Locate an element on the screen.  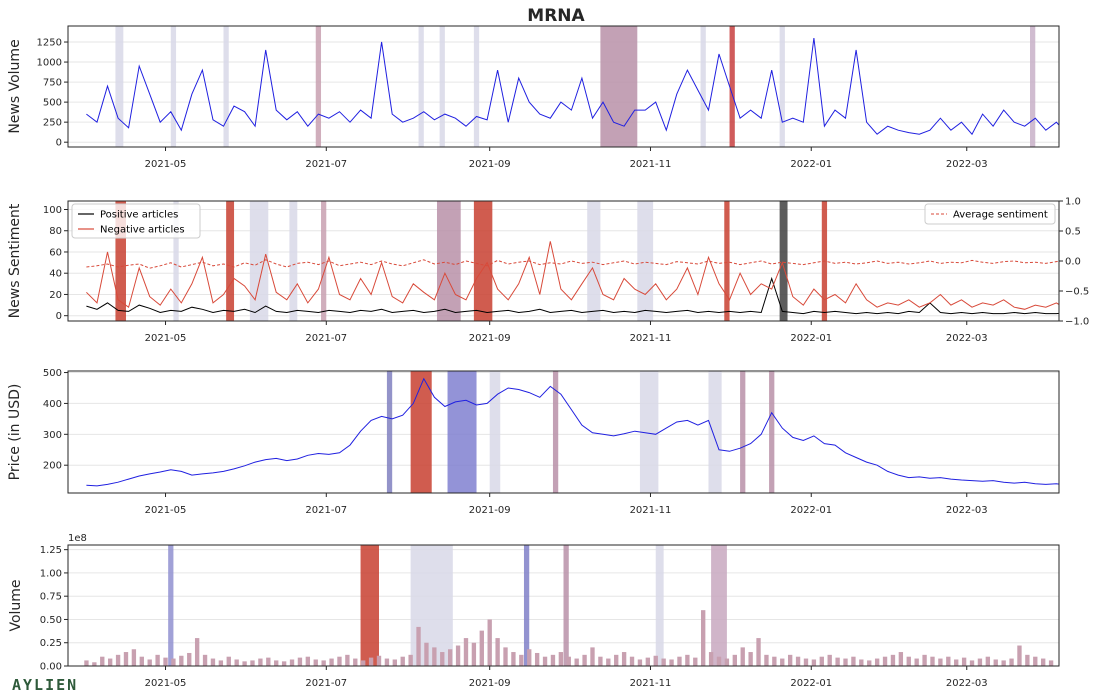
legend-label: Positive articles is located at coordinates (139, 215).